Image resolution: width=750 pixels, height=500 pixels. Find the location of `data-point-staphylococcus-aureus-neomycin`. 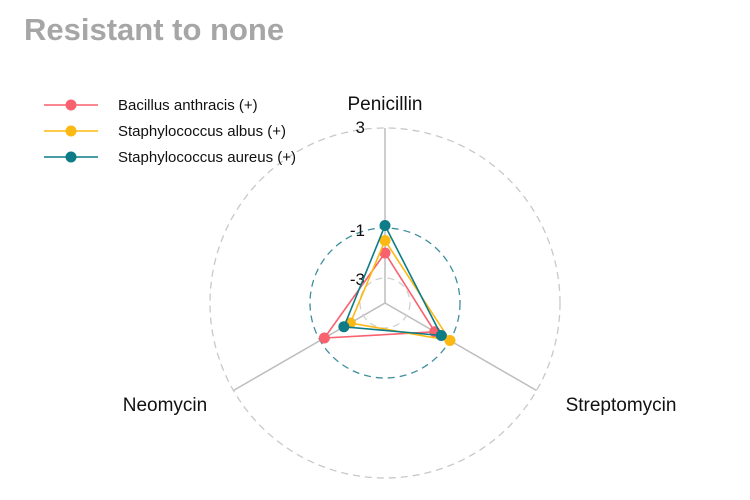

data-point-staphylococcus-aureus-neomycin is located at coordinates (344, 327).